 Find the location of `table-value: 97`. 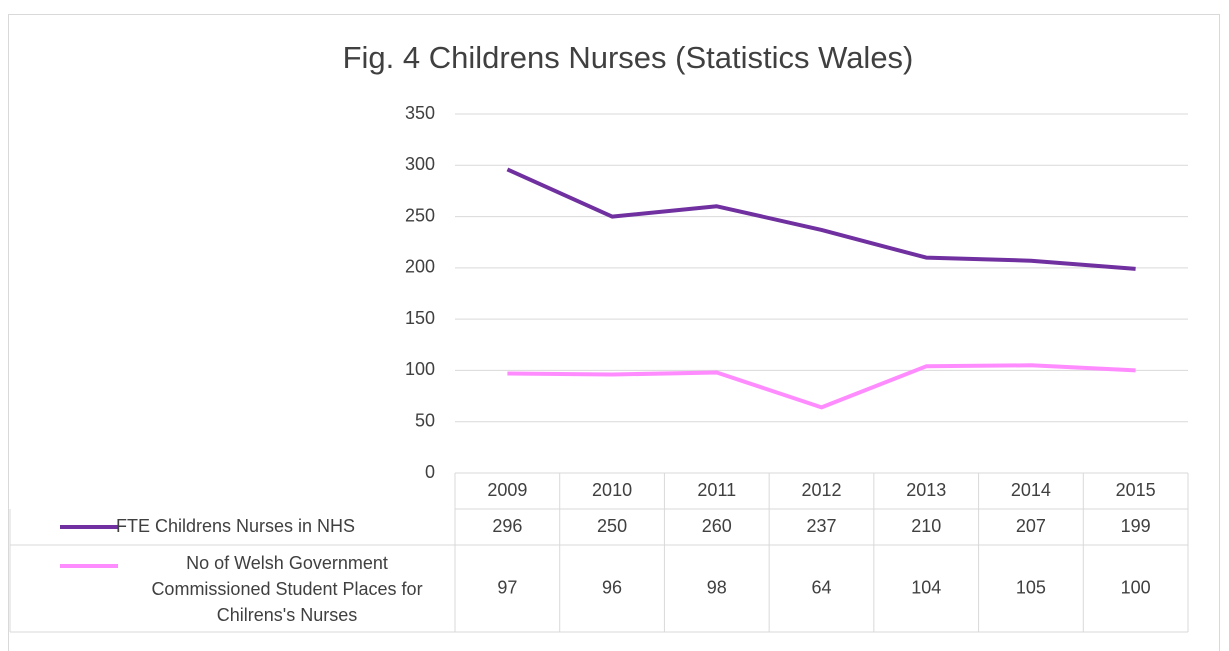

table-value: 97 is located at coordinates (507, 587).